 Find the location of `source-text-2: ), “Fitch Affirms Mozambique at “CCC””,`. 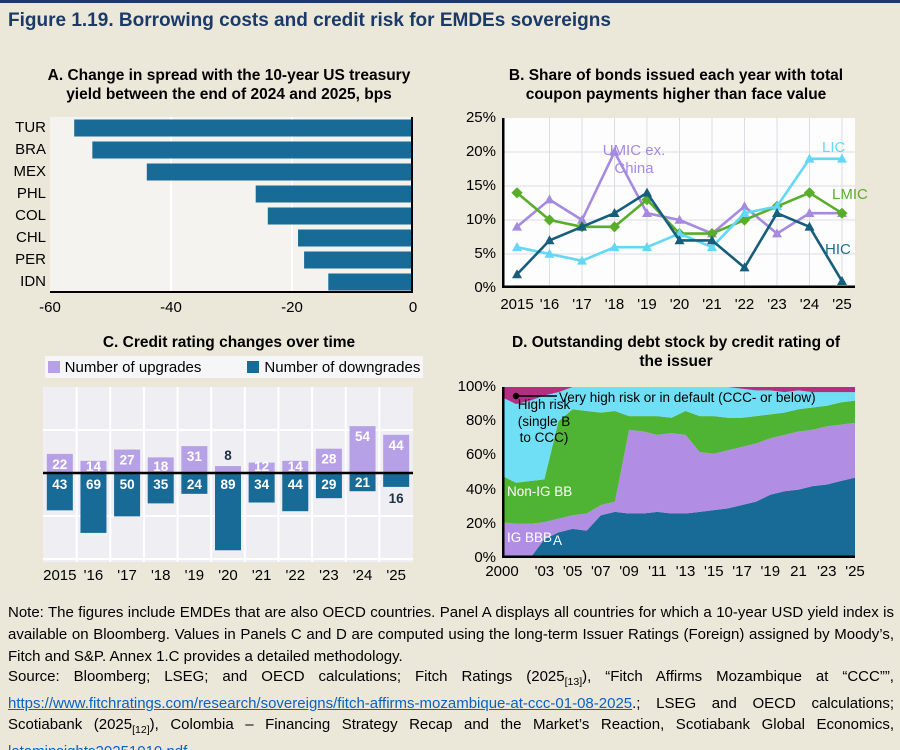

source-text-2: ), “Fitch Affirms Mozambique at “CCC””, is located at coordinates (738, 676).